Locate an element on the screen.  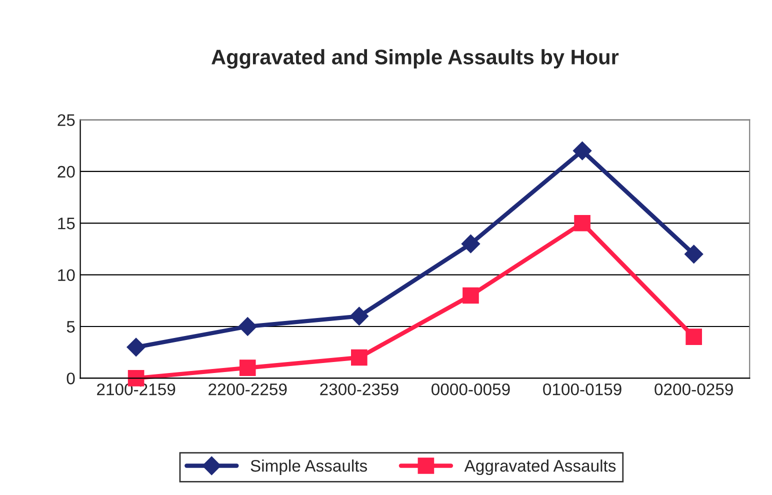
x-tick-label: 2200-2259 is located at coordinates (247, 389).